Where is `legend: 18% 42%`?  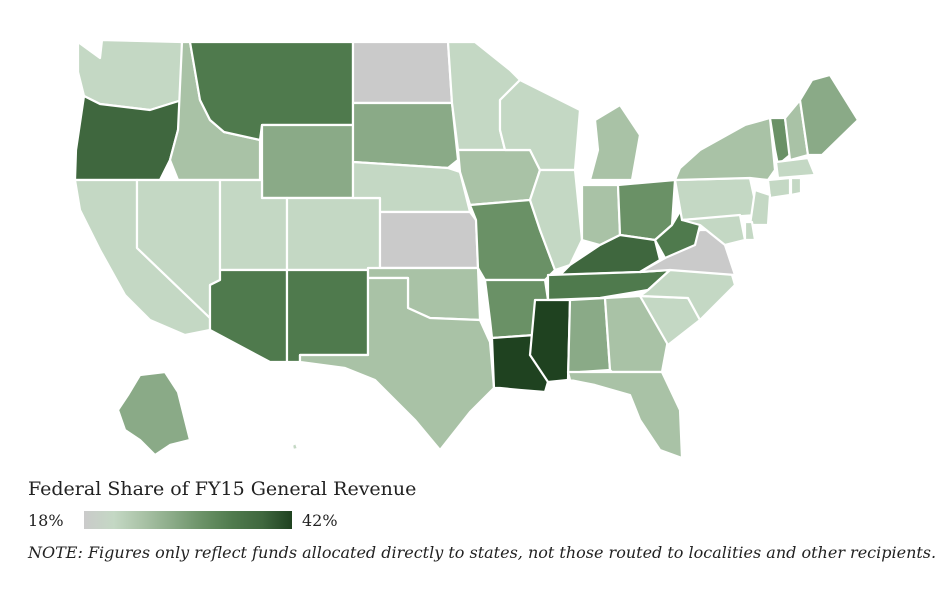
legend: 18% 42% is located at coordinates (183, 520).